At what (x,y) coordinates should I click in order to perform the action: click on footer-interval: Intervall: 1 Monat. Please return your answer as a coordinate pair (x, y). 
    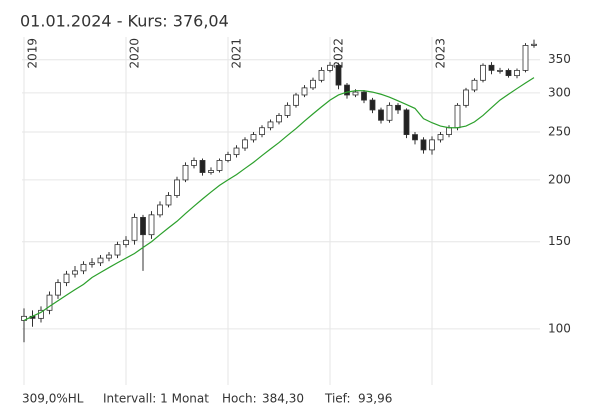
    Looking at the image, I should click on (156, 399).